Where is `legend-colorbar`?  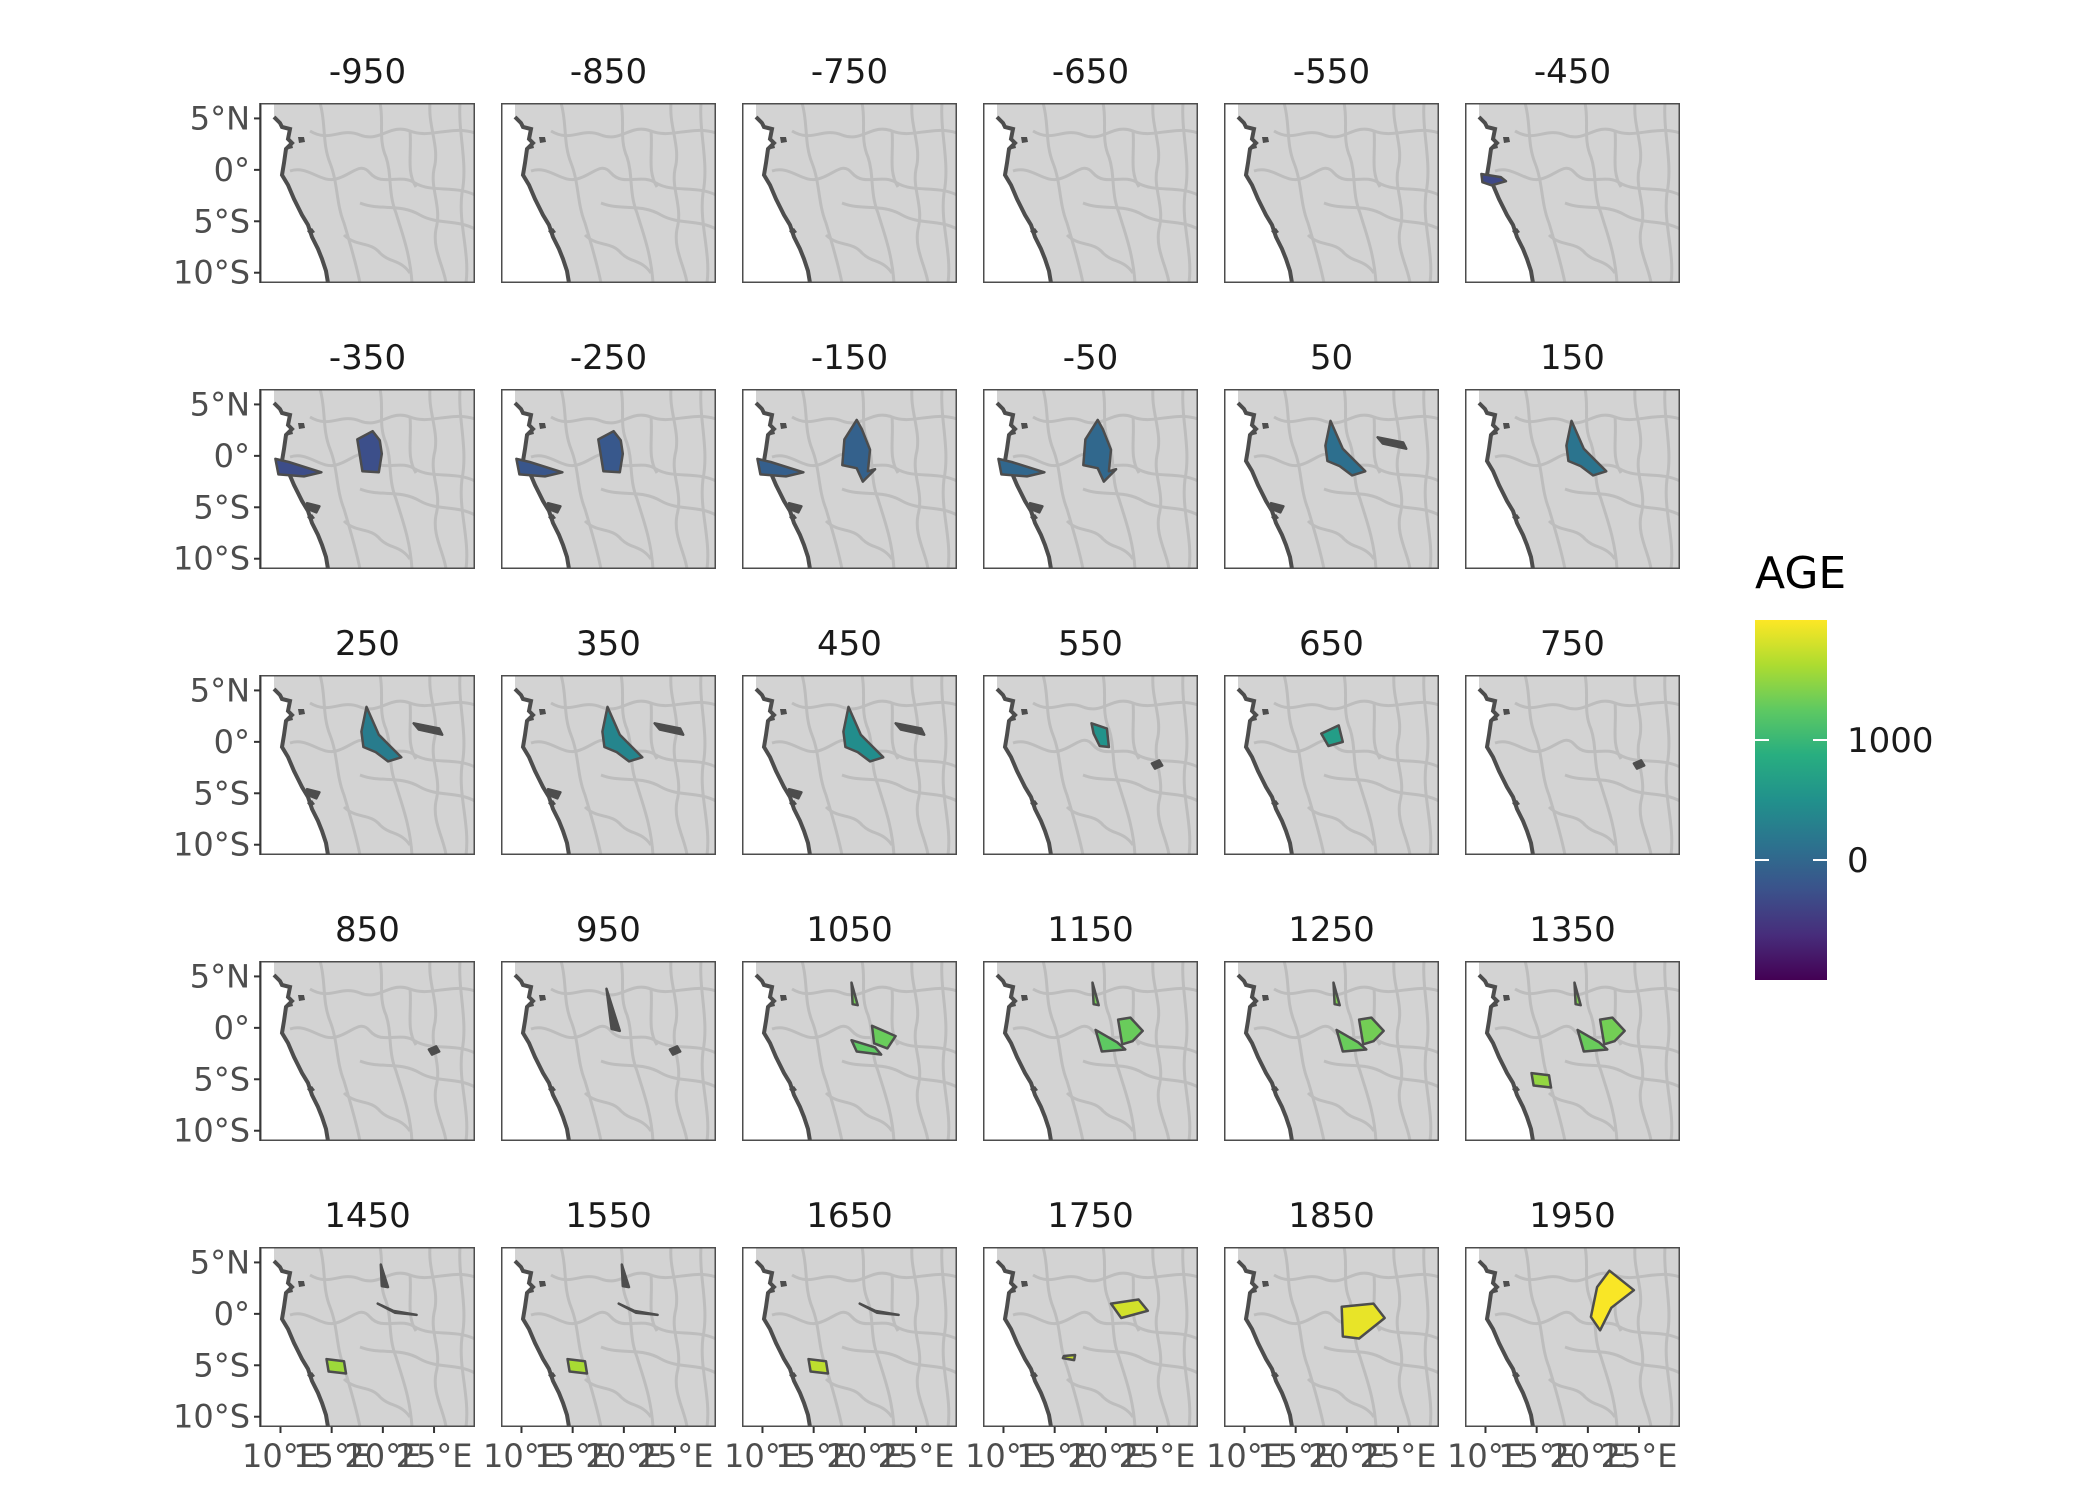 legend-colorbar is located at coordinates (1791, 800).